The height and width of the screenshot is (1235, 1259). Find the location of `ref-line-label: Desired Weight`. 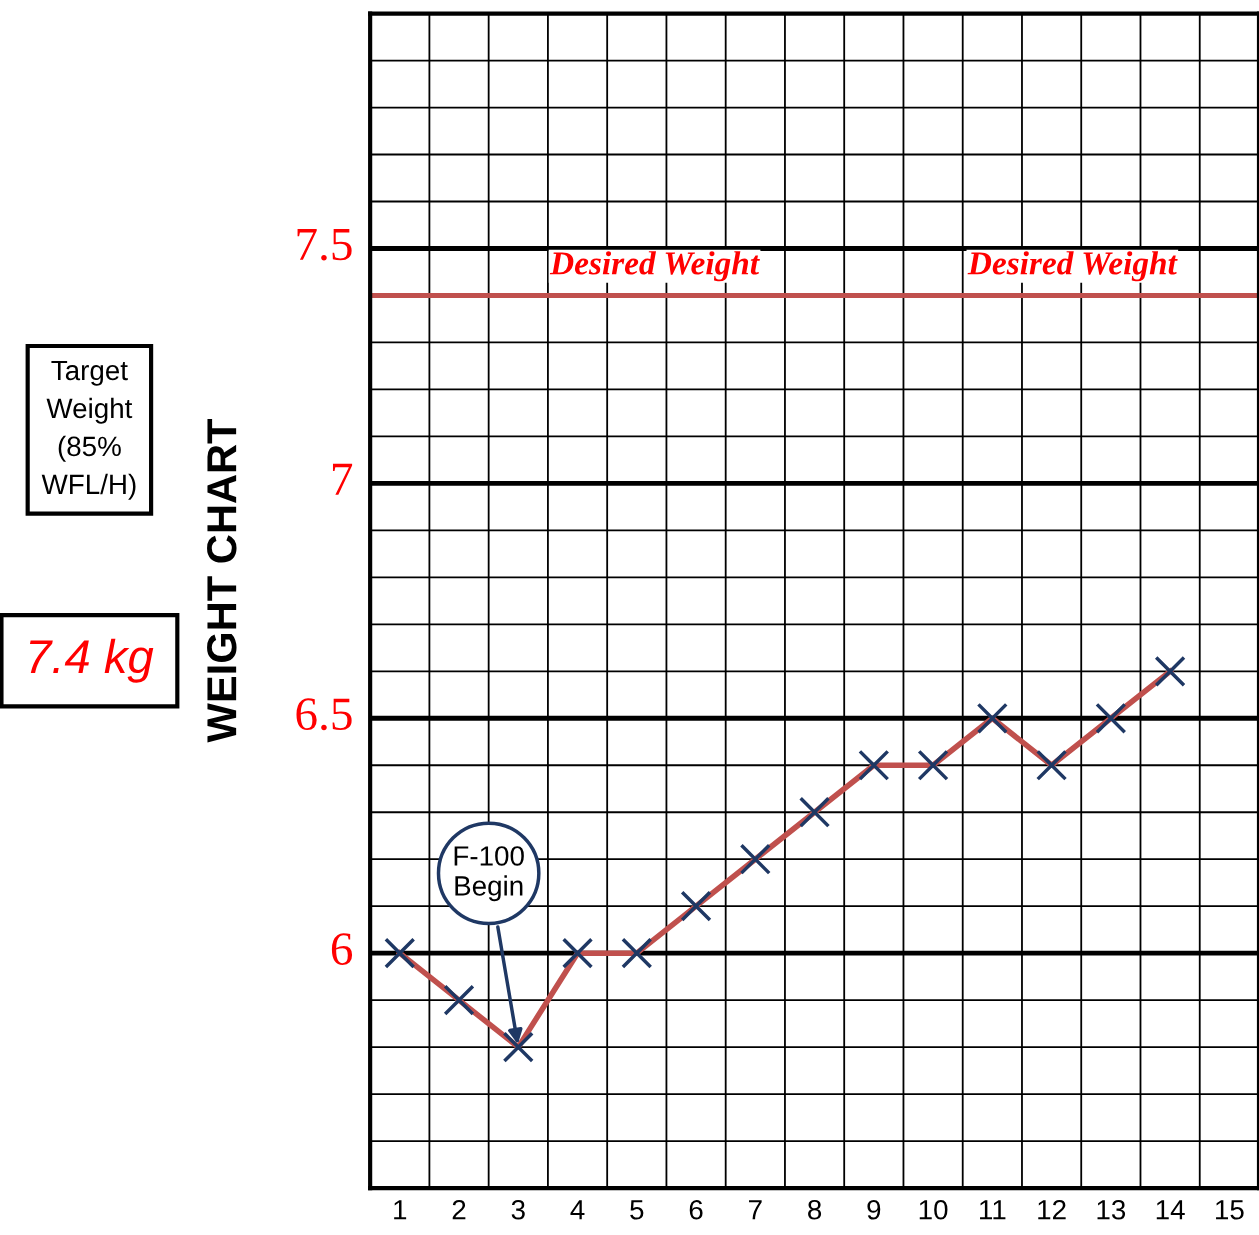

ref-line-label: Desired Weight is located at coordinates (654, 266).